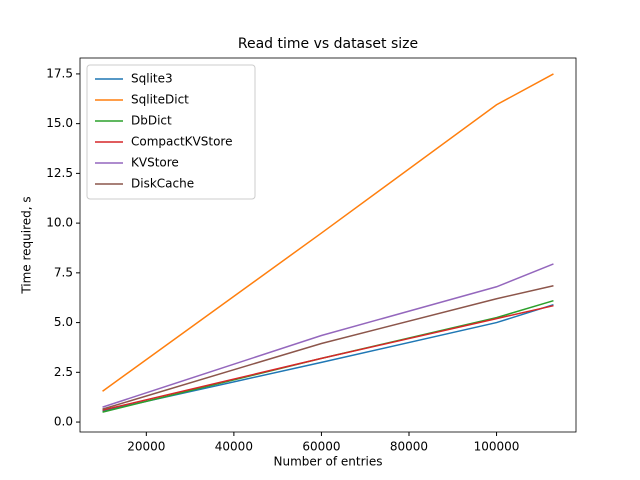 The width and height of the screenshot is (640, 480). What do you see at coordinates (59, 173) in the screenshot?
I see `y-tick-label: 12.5` at bounding box center [59, 173].